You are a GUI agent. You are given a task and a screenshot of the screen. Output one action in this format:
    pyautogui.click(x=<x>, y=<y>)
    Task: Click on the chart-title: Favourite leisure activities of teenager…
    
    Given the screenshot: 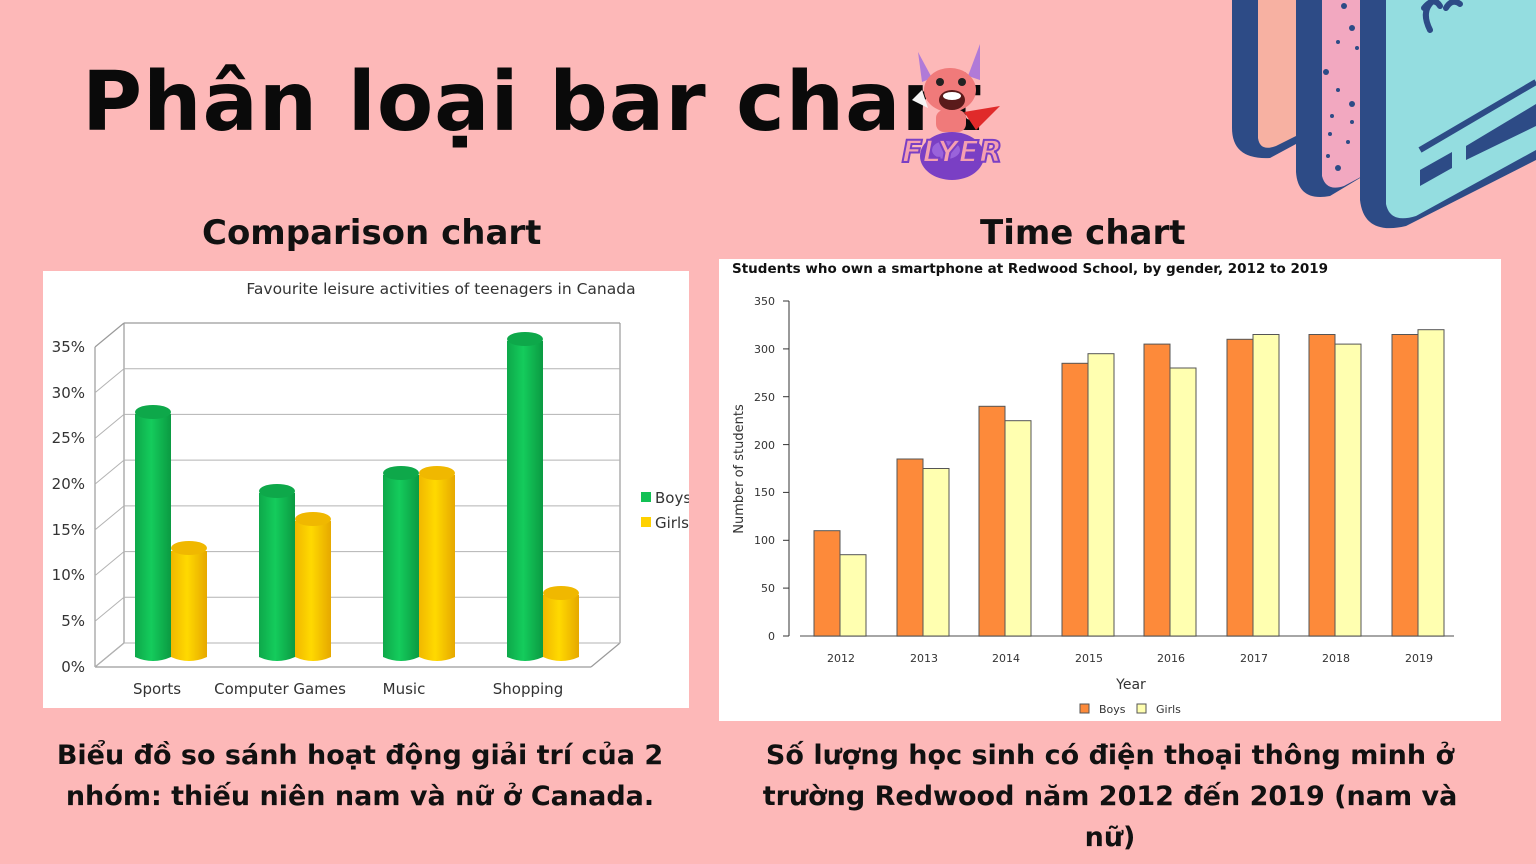 What is the action you would take?
    pyautogui.click(x=440, y=289)
    